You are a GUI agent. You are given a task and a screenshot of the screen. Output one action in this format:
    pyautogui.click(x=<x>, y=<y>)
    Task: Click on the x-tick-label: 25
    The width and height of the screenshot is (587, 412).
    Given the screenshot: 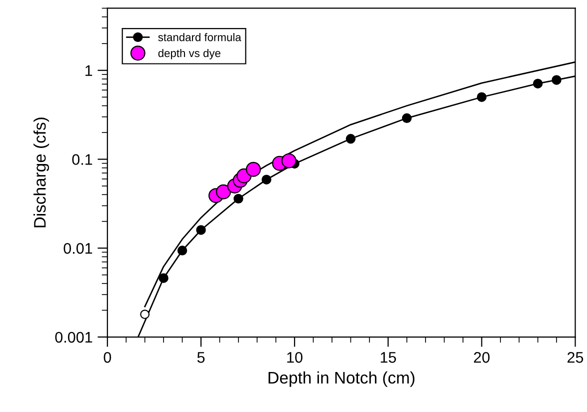 What is the action you would take?
    pyautogui.click(x=576, y=357)
    